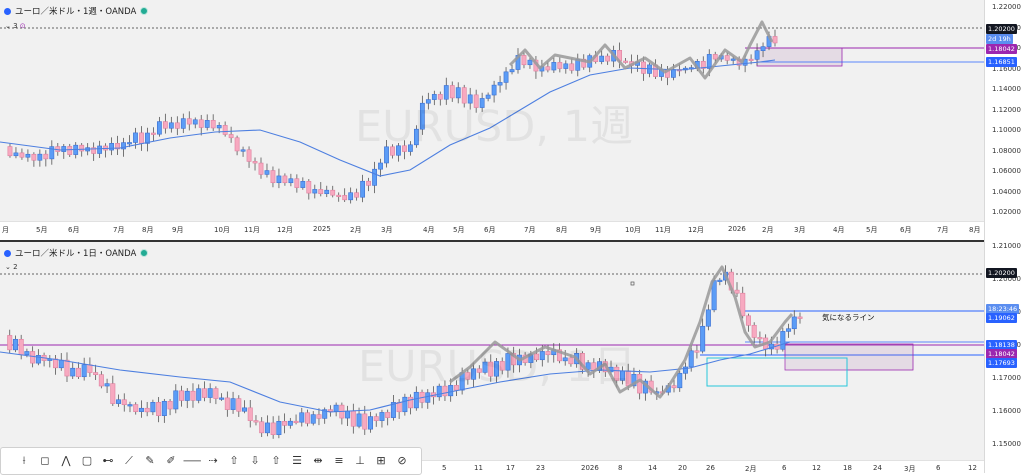 The image size is (1024, 475). What do you see at coordinates (339, 460) in the screenshot?
I see `parallel-icon: ≡` at bounding box center [339, 460].